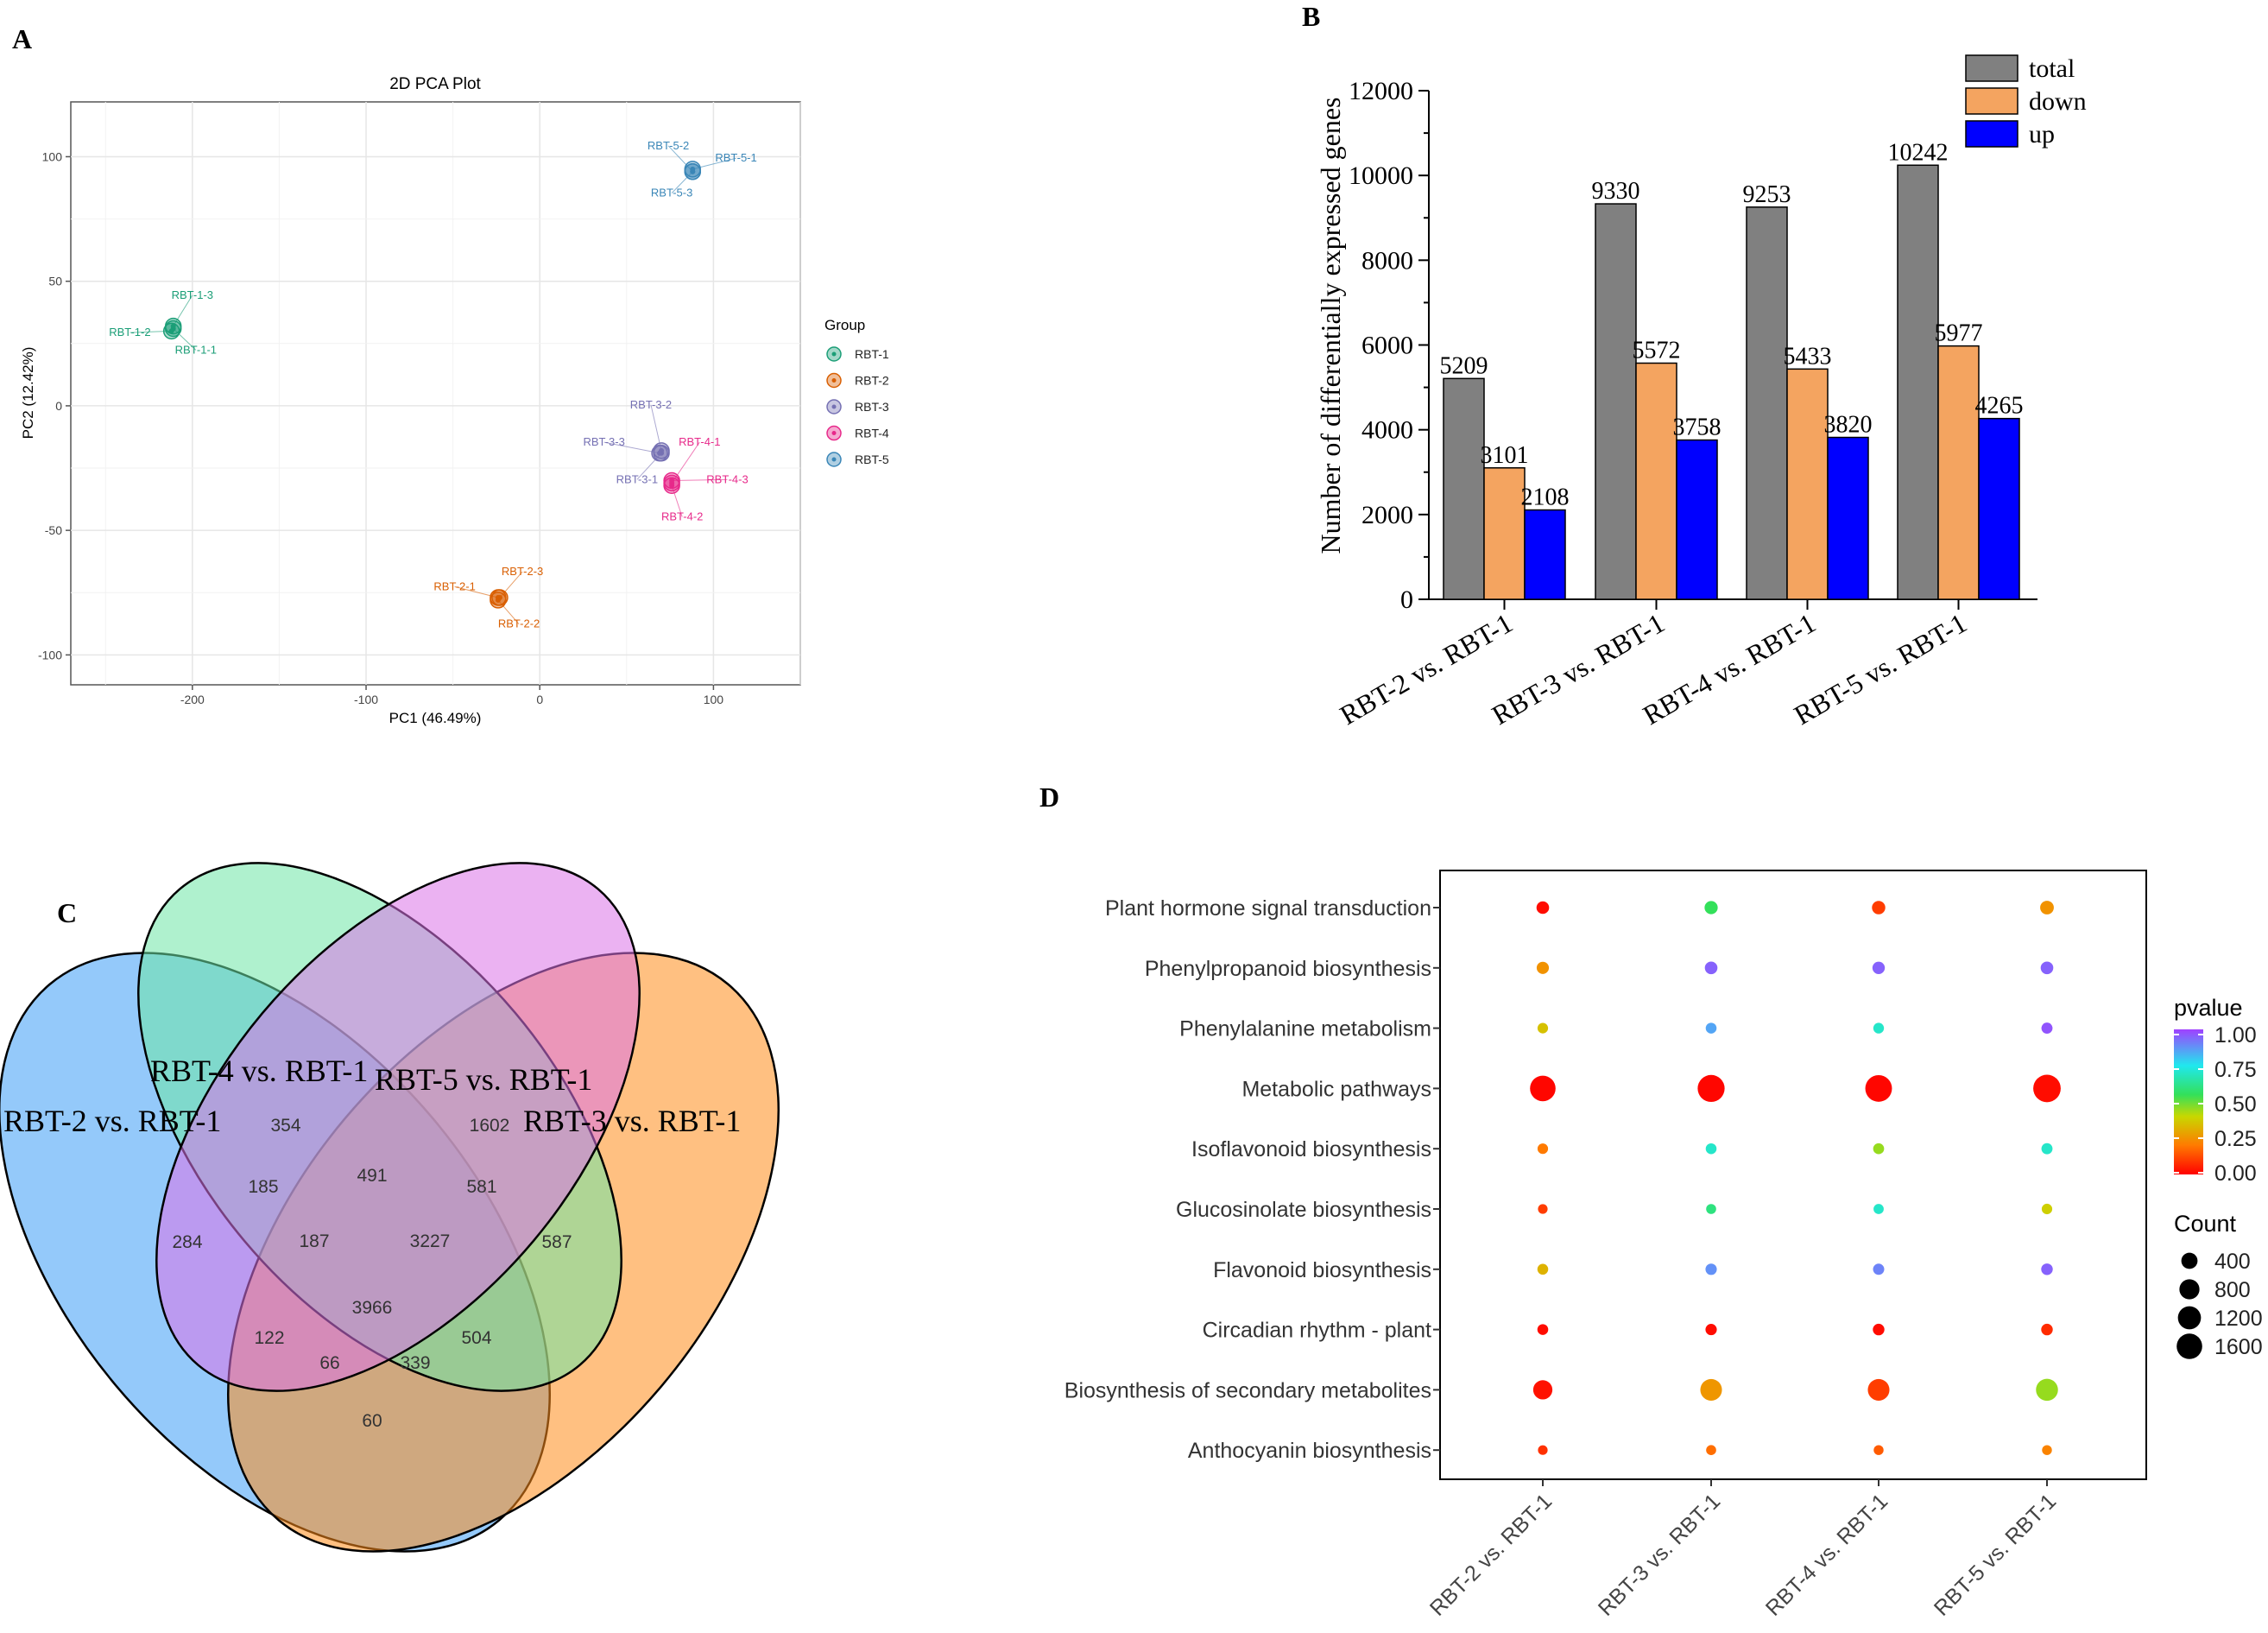  What do you see at coordinates (28, 393) in the screenshot?
I see `pca-y-axis-label: PC2 (12.42%)` at bounding box center [28, 393].